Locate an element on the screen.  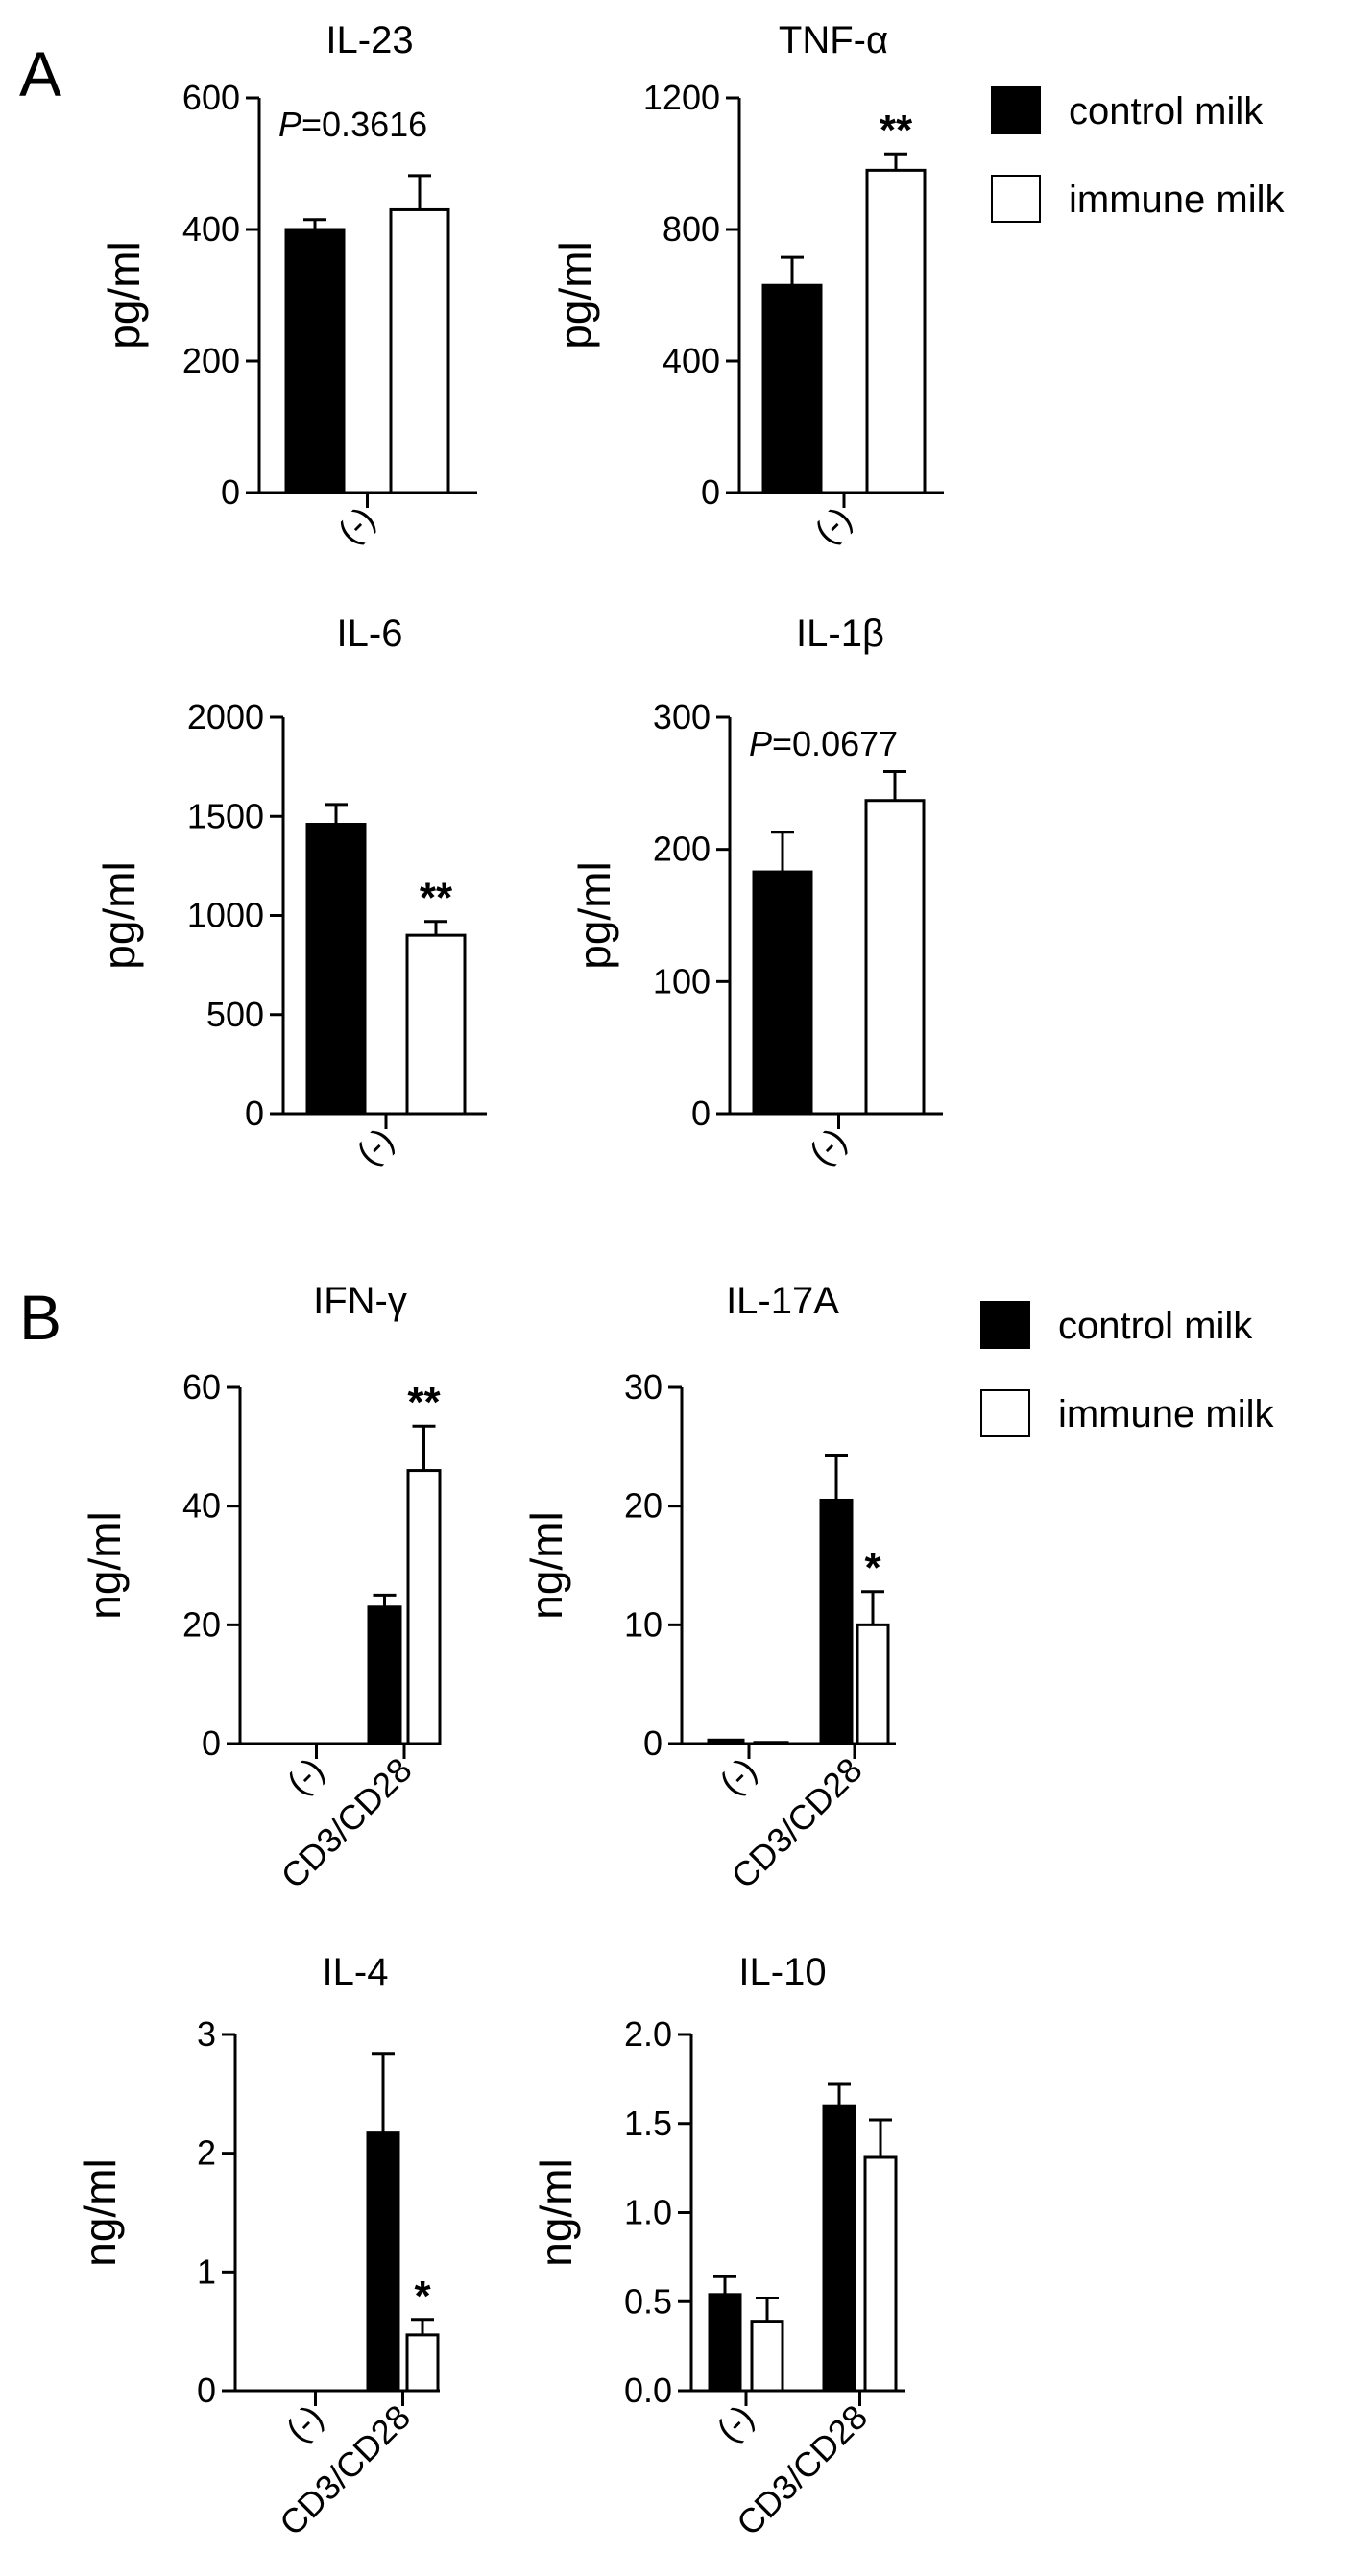
chart-title: IL-4 is located at coordinates (356, 1972).